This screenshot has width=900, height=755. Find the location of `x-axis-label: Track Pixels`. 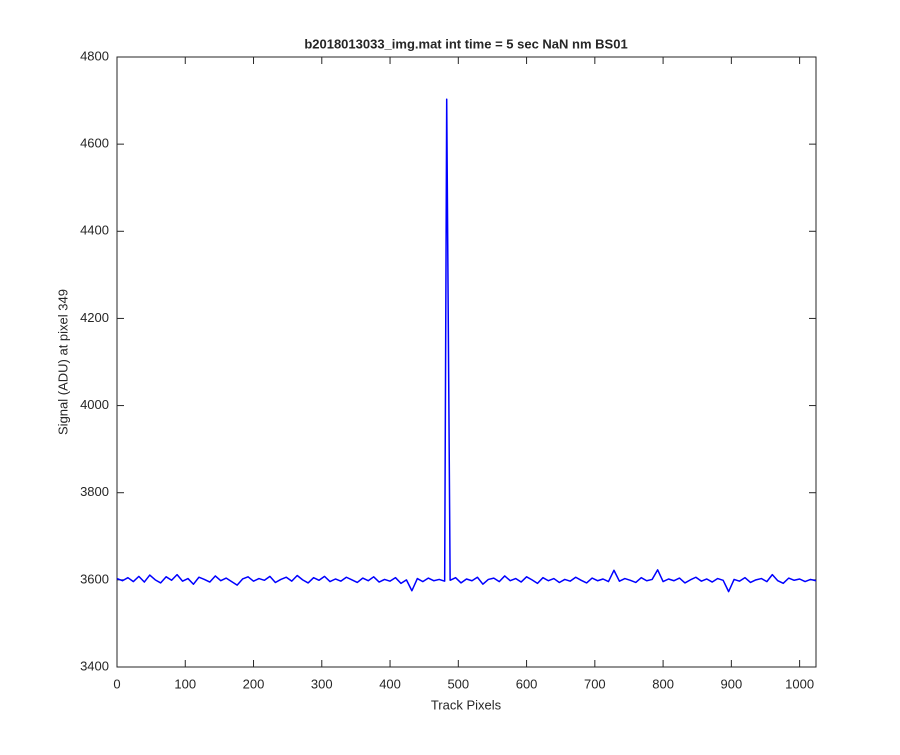

x-axis-label: Track Pixels is located at coordinates (466, 704).